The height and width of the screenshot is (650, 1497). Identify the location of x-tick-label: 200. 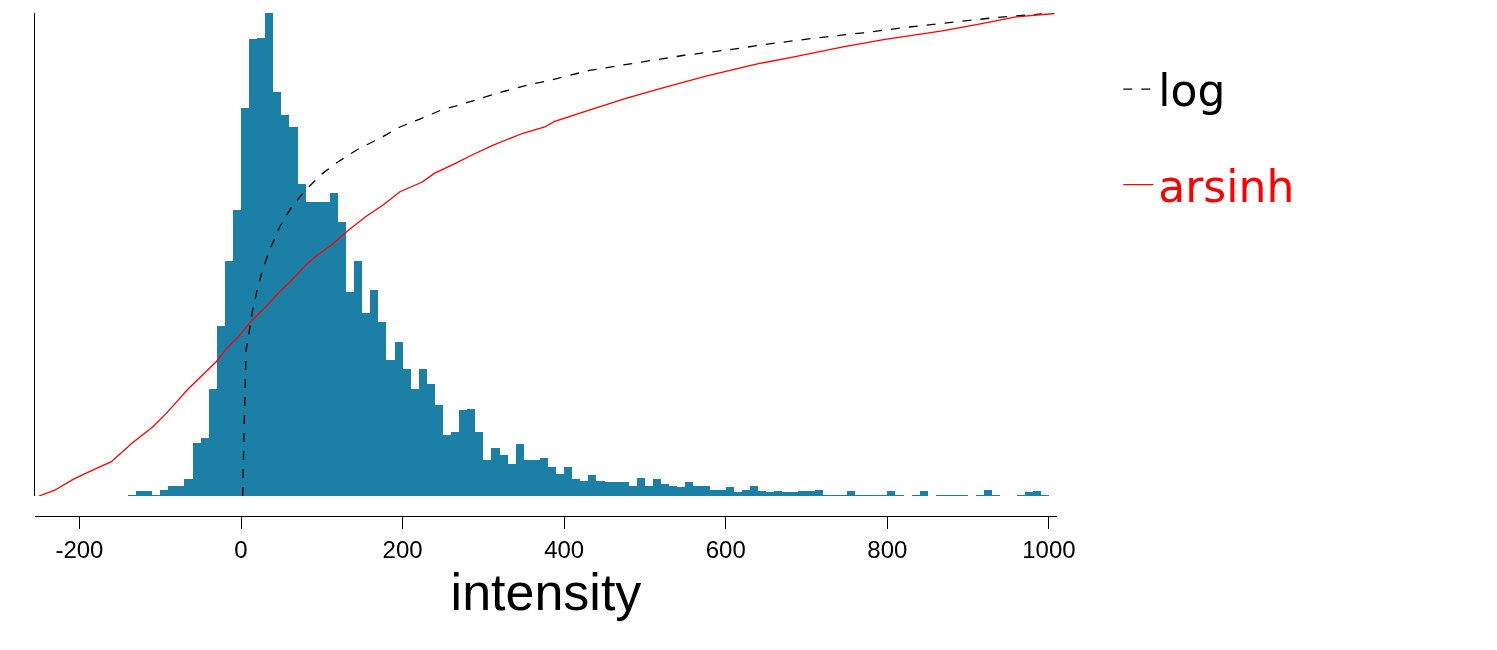
(402, 549).